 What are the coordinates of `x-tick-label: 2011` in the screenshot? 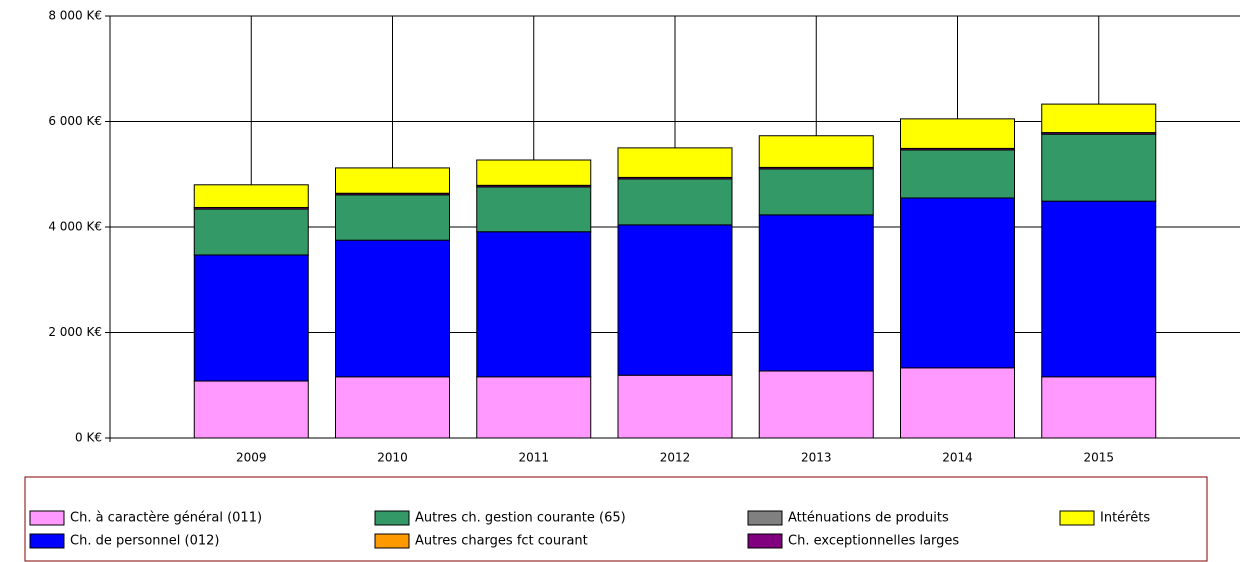 It's located at (533, 458).